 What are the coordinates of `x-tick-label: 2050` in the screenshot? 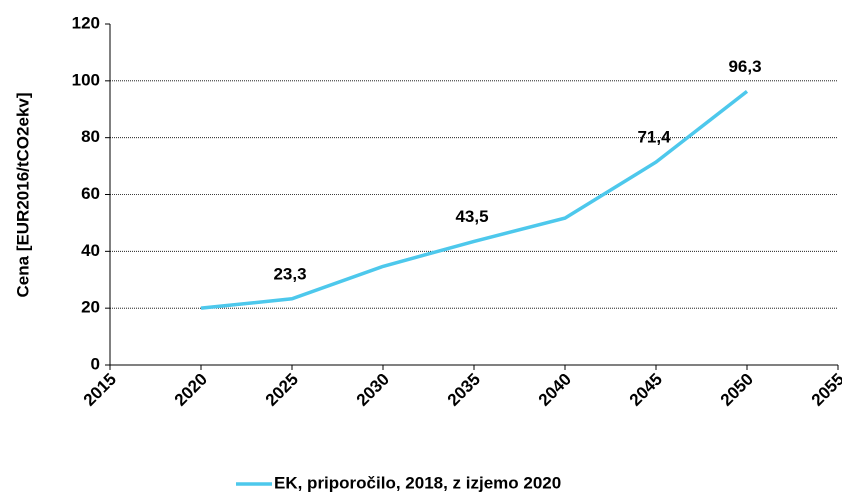 It's located at (737, 390).